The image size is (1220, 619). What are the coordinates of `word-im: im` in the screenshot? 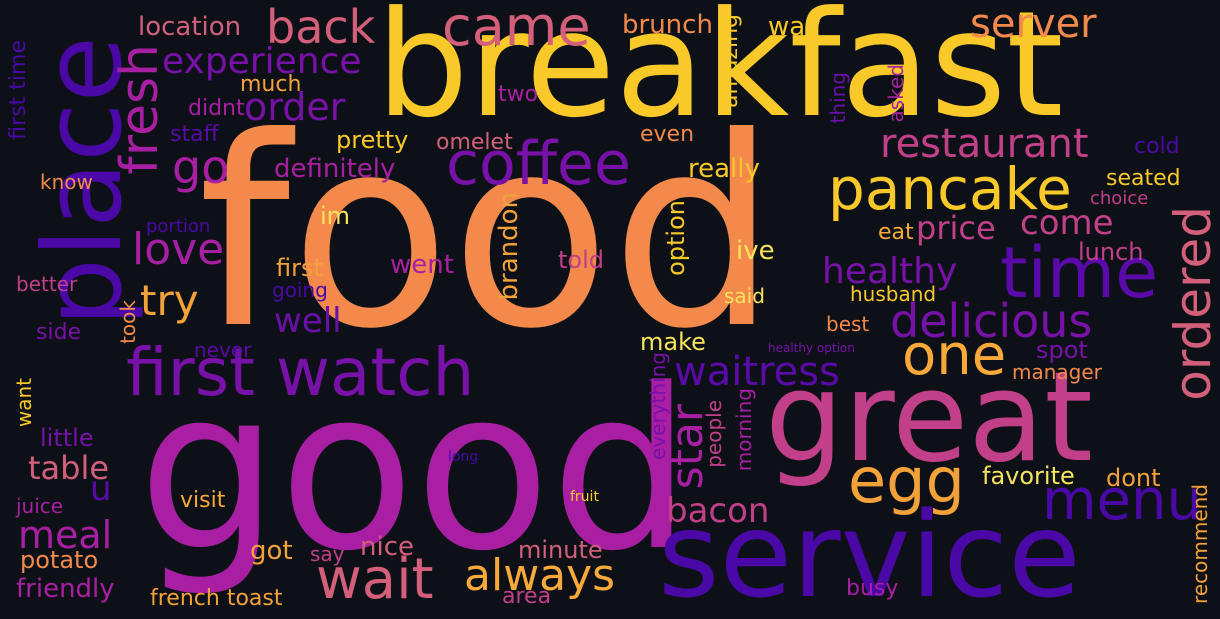 It's located at (335, 216).